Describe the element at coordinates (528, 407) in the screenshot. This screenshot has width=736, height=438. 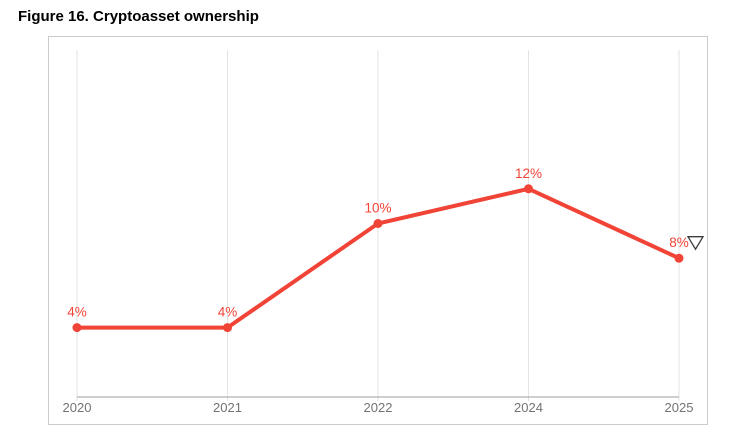
I see `x-axis-label: 2024` at that location.